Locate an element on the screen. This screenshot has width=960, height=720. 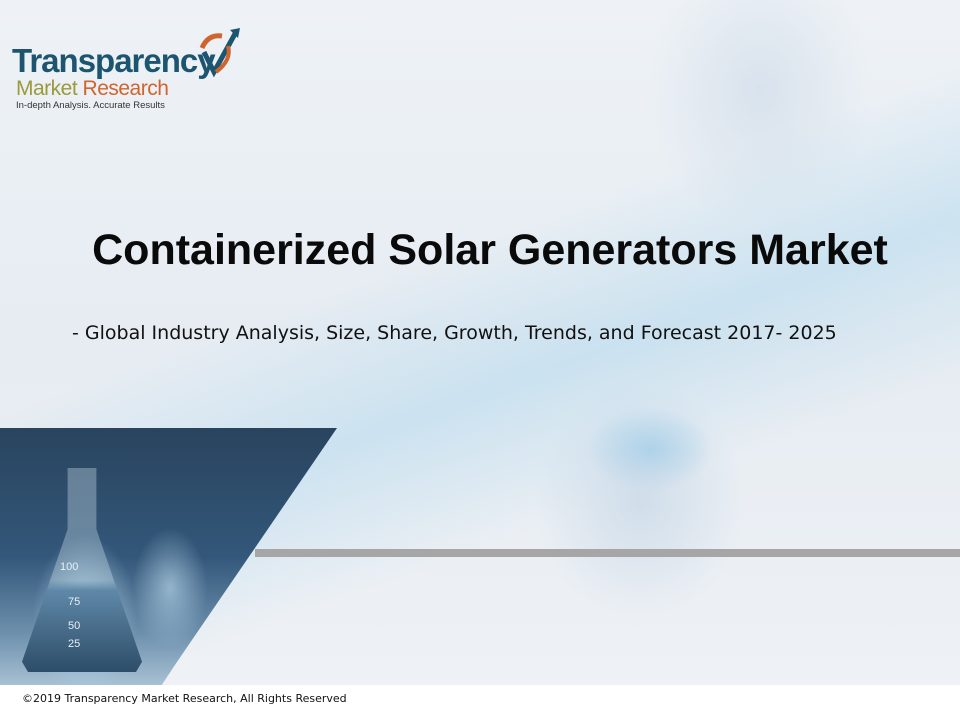
flask-mark: 100 is located at coordinates (69, 567).